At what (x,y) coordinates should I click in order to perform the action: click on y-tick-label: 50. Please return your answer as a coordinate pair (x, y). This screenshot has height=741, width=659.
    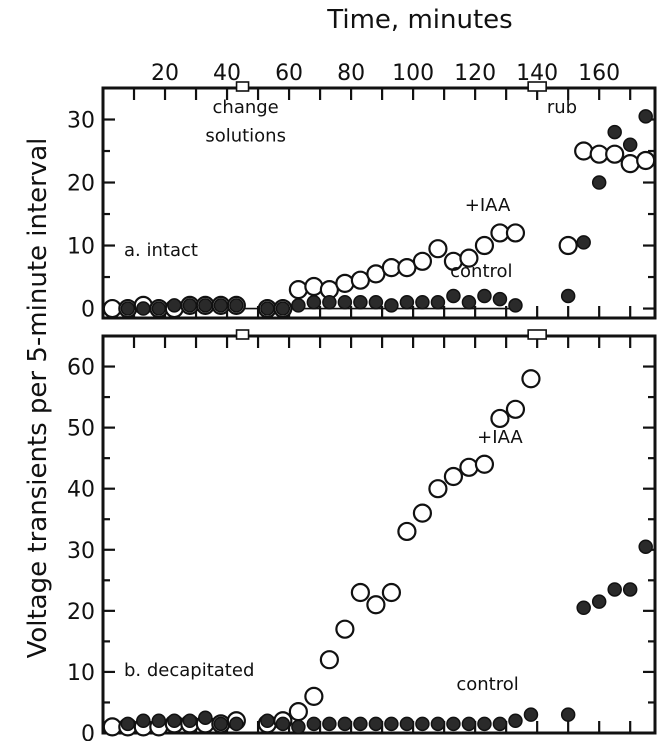
    Looking at the image, I should click on (81, 429).